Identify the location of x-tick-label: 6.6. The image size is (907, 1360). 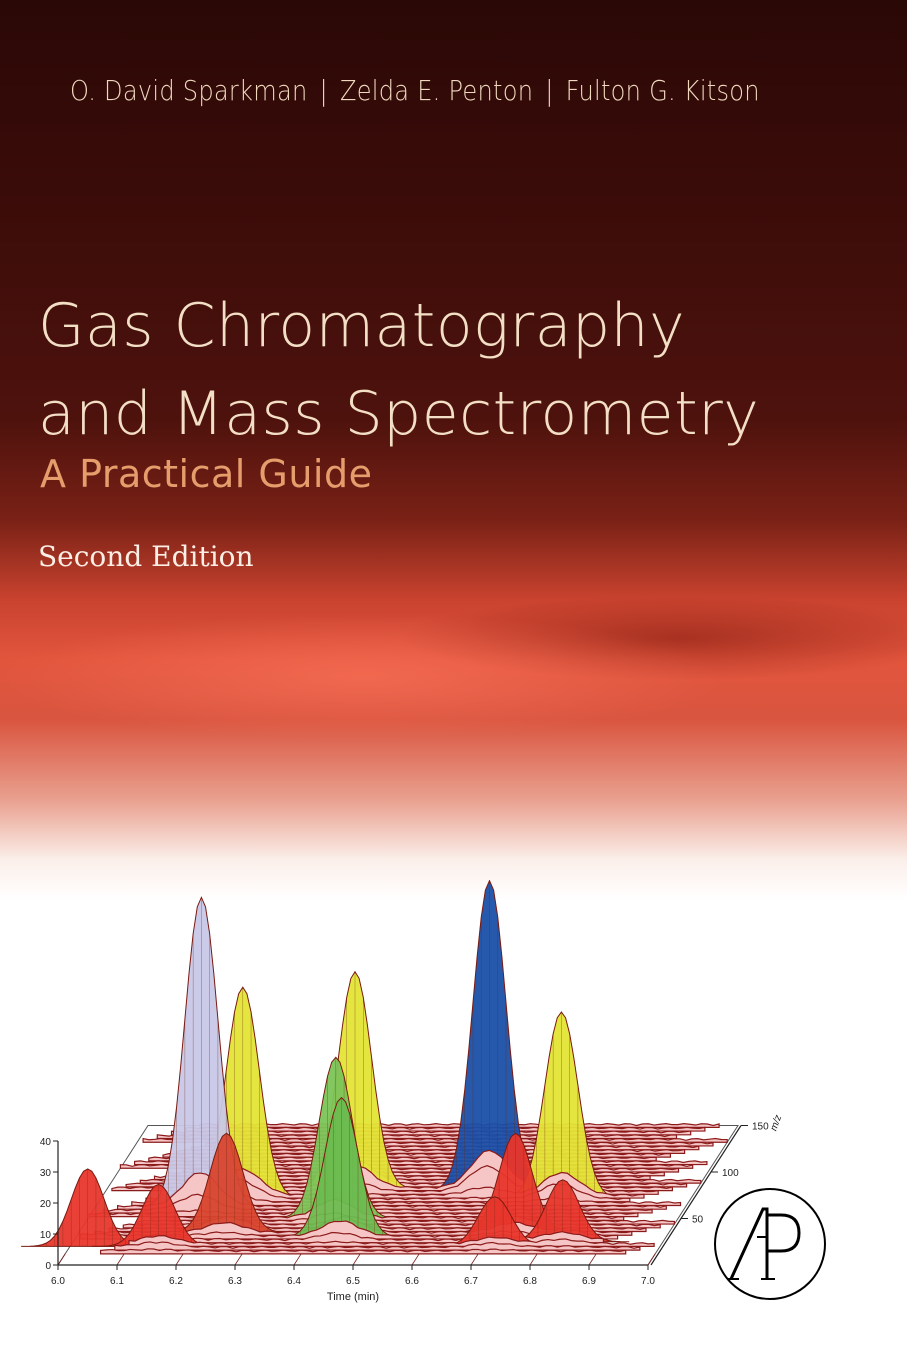
(412, 1281).